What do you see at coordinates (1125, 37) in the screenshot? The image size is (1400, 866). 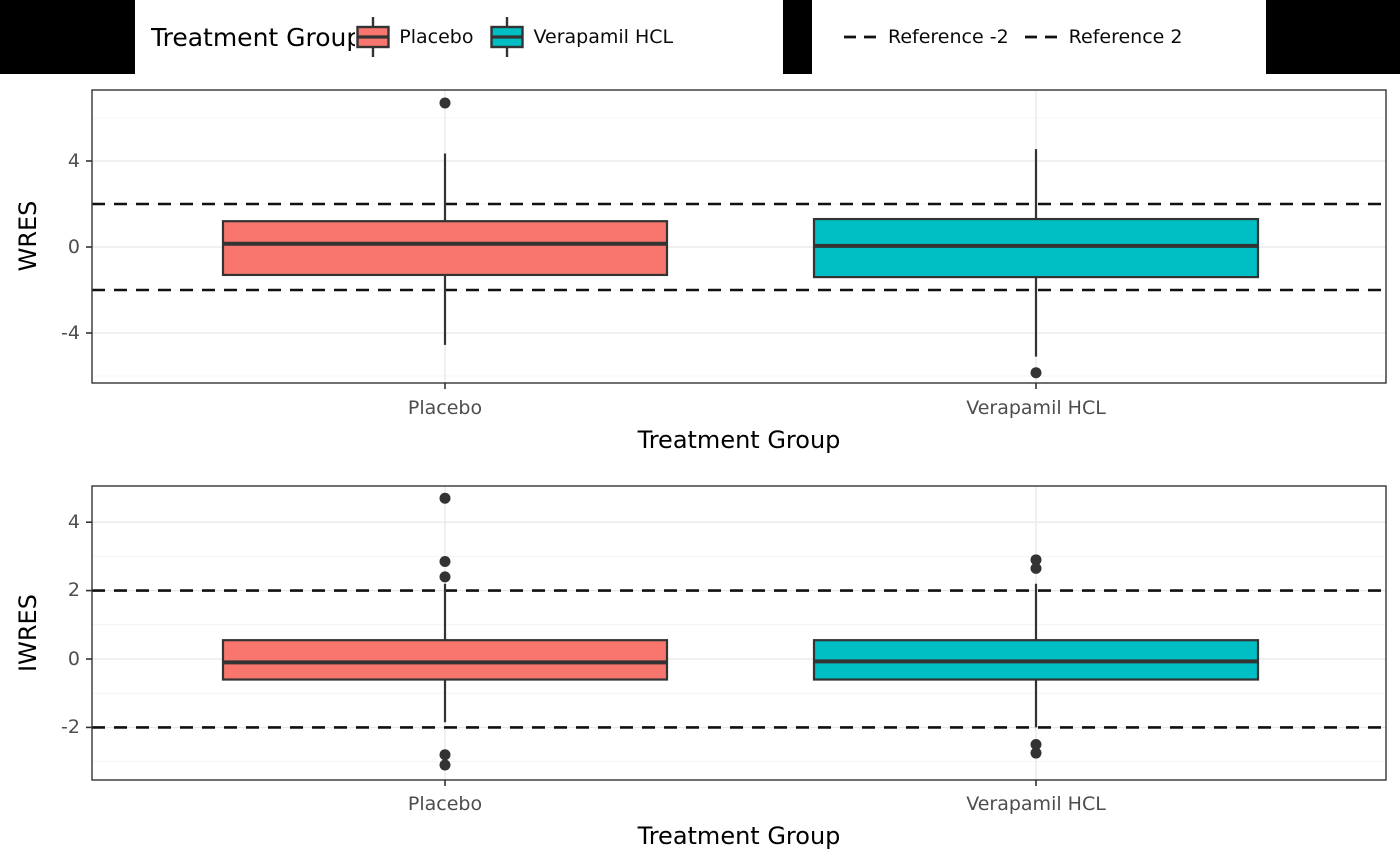 I see `legend-label-reference-pos2: Reference 2` at bounding box center [1125, 37].